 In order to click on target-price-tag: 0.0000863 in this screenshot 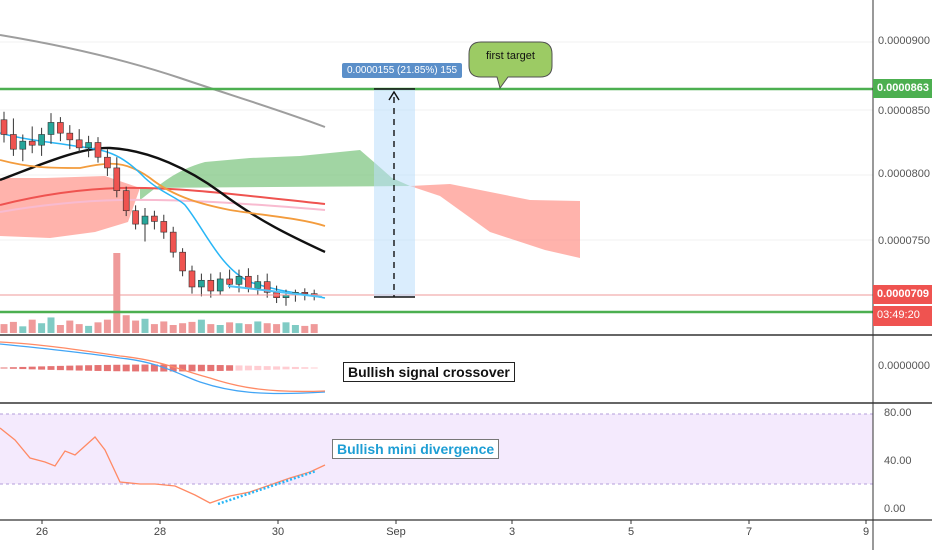, I will do `click(902, 88)`.